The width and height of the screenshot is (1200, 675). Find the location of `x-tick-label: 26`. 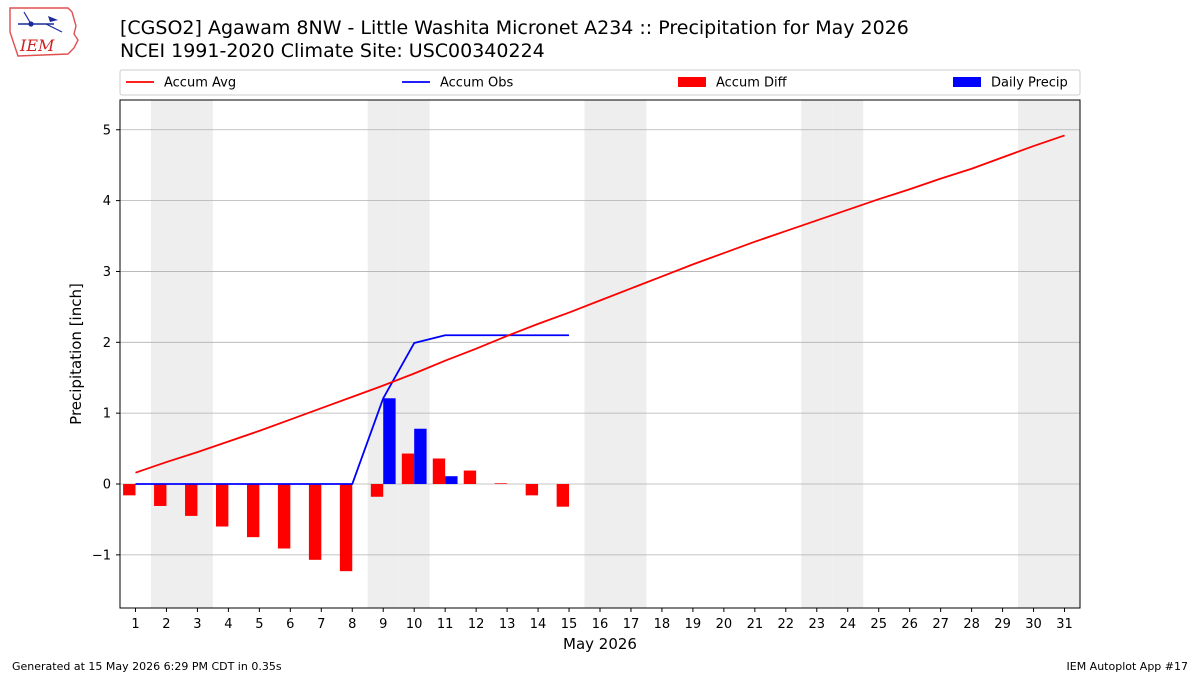

x-tick-label: 26 is located at coordinates (909, 624).